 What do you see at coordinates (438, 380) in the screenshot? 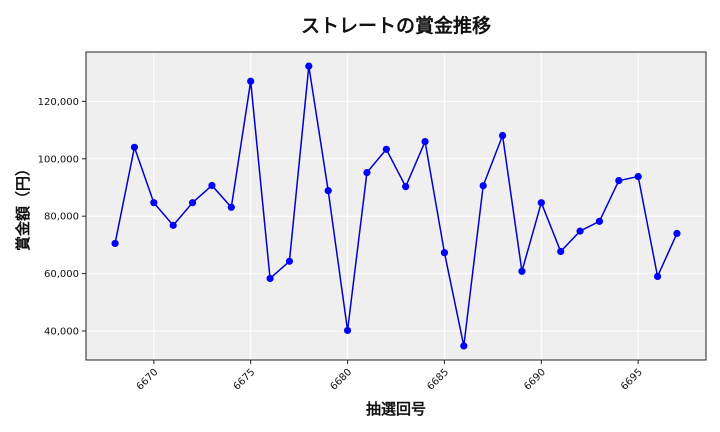
I see `x-tick-label: 6685` at bounding box center [438, 380].